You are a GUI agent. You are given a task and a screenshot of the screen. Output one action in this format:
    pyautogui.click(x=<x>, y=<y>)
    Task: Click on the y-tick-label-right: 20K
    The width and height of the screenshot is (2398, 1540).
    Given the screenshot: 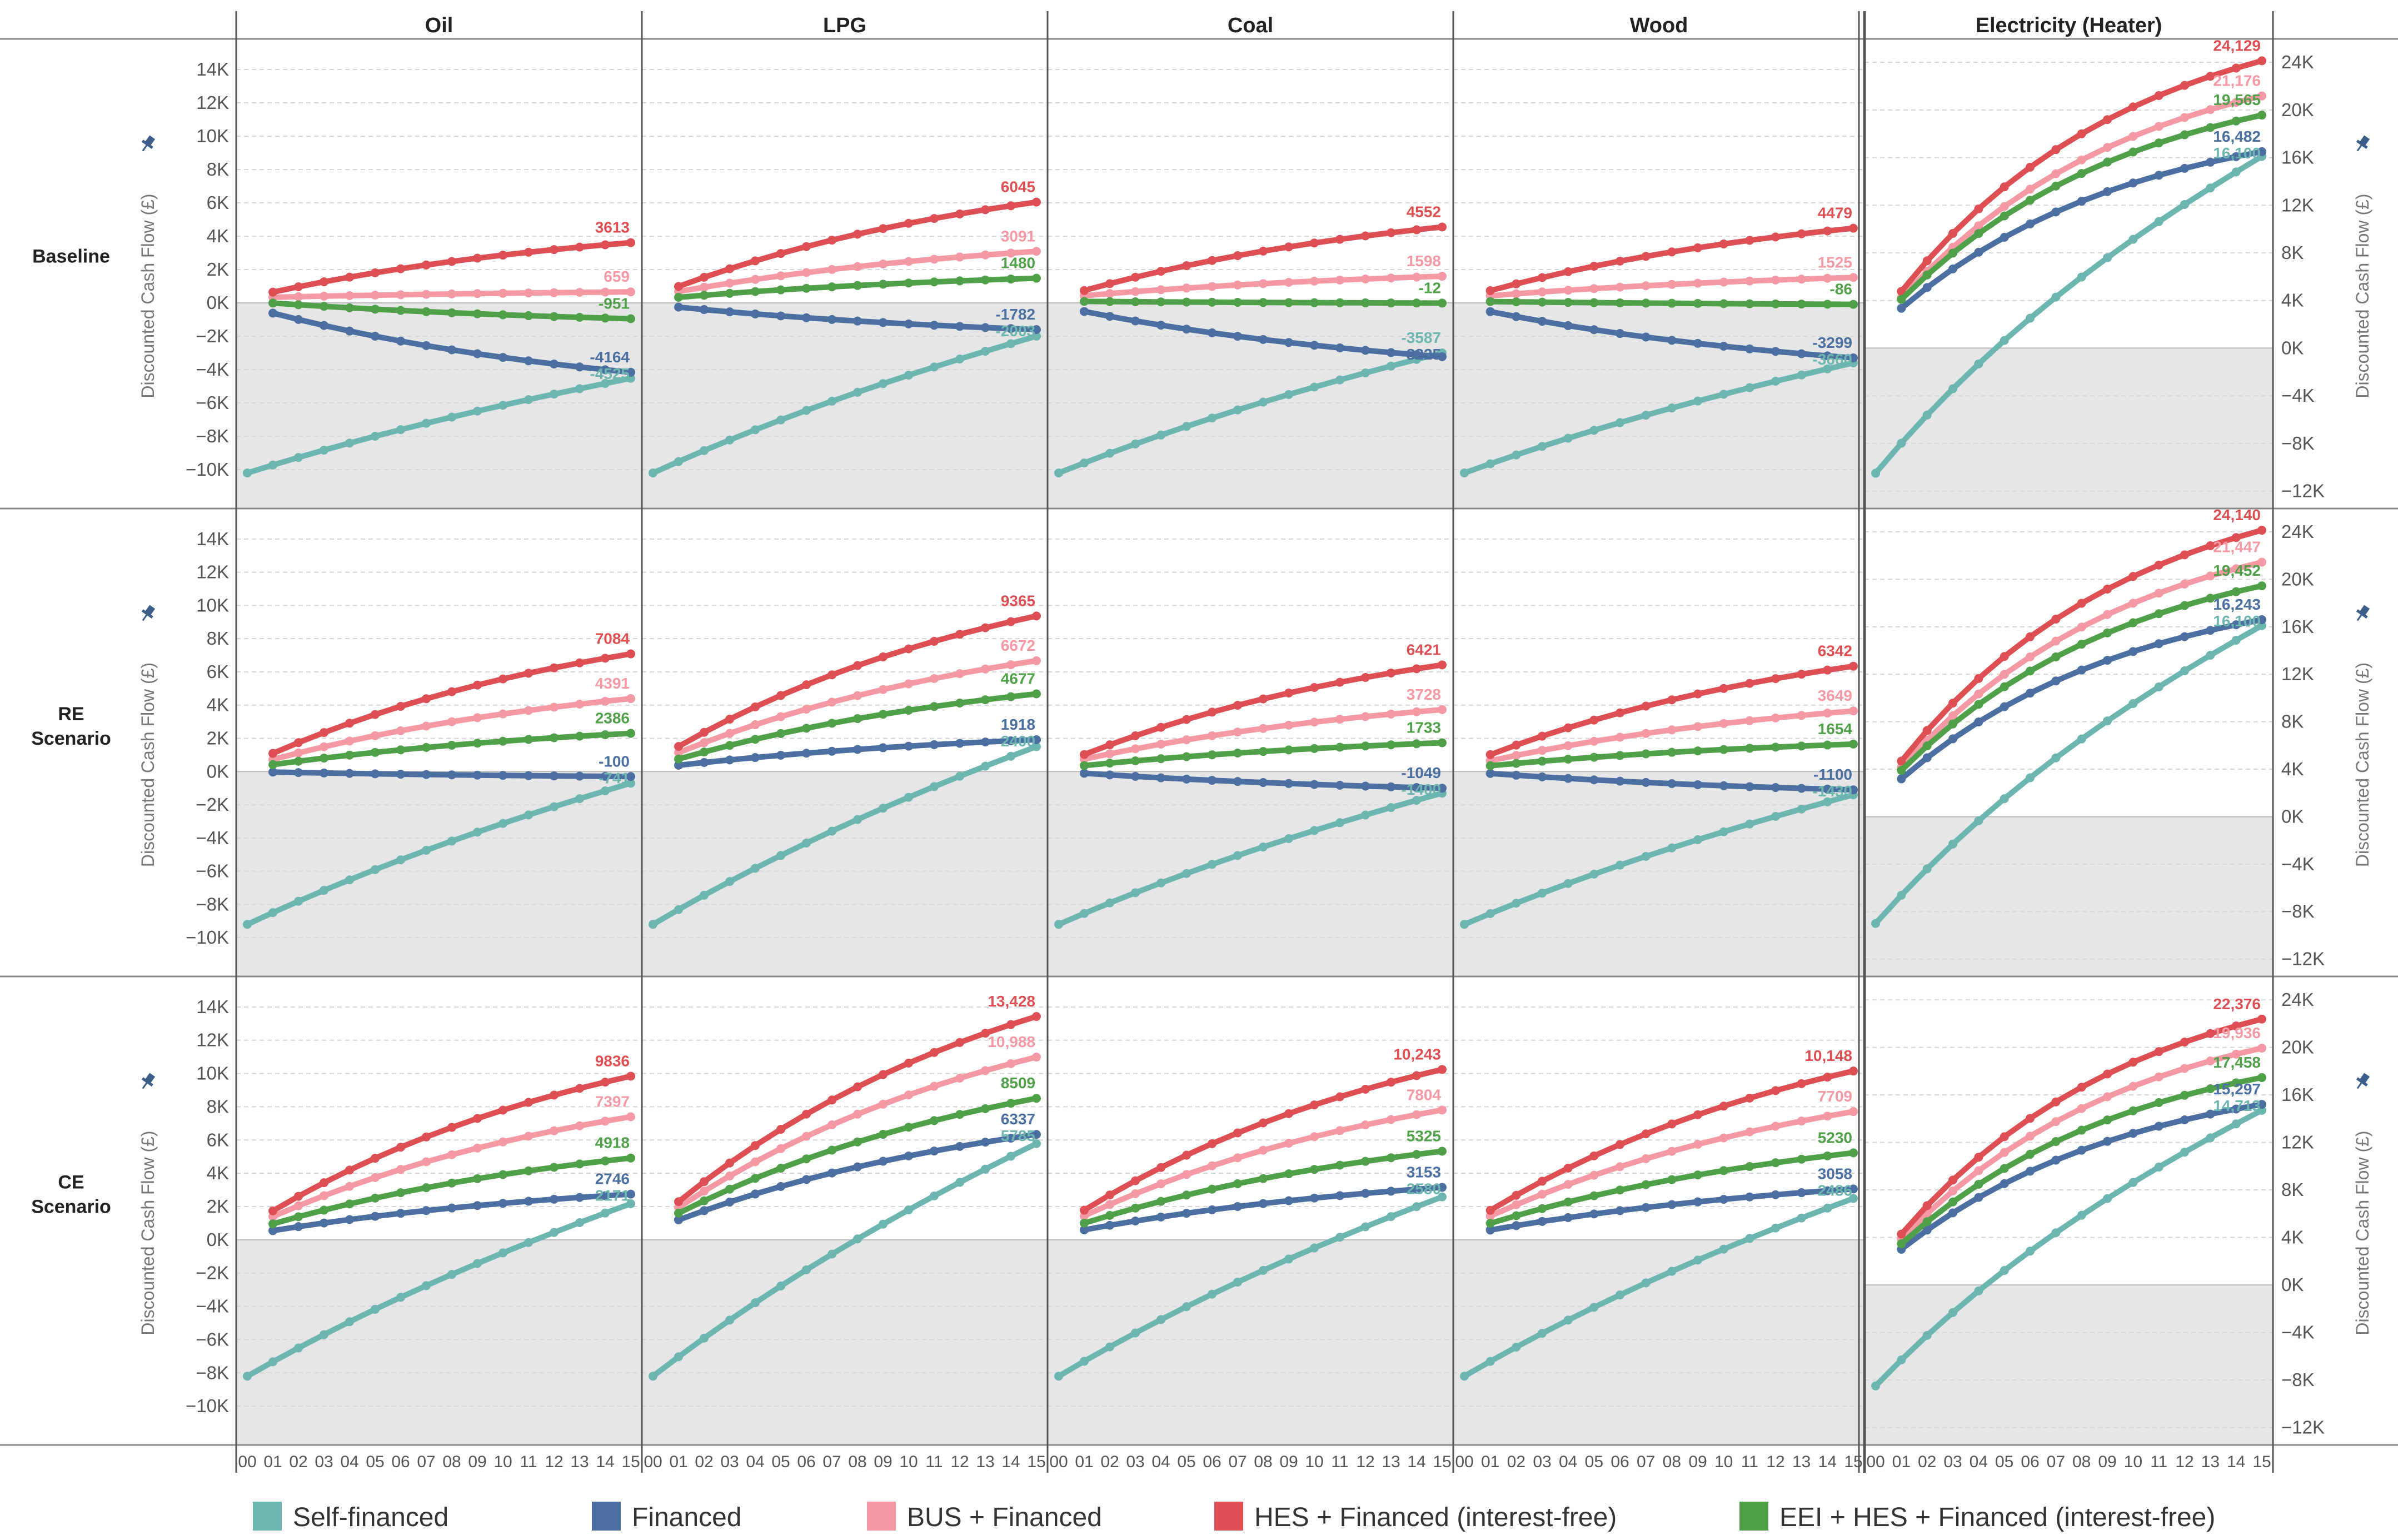 What is the action you would take?
    pyautogui.click(x=2298, y=109)
    